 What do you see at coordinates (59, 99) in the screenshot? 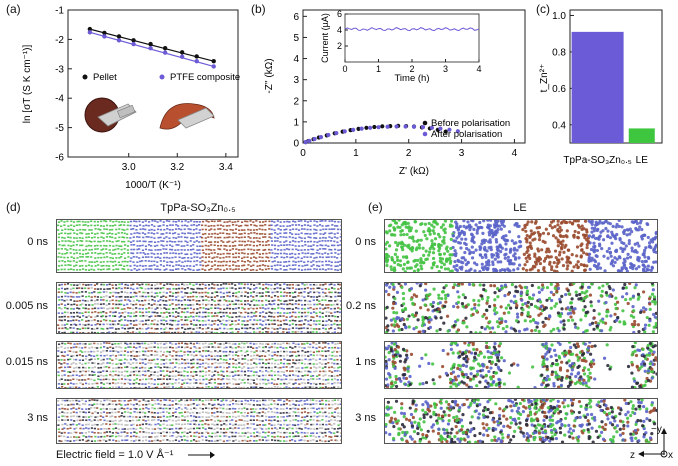
I see `panel-a-ytick-label: -4` at bounding box center [59, 99].